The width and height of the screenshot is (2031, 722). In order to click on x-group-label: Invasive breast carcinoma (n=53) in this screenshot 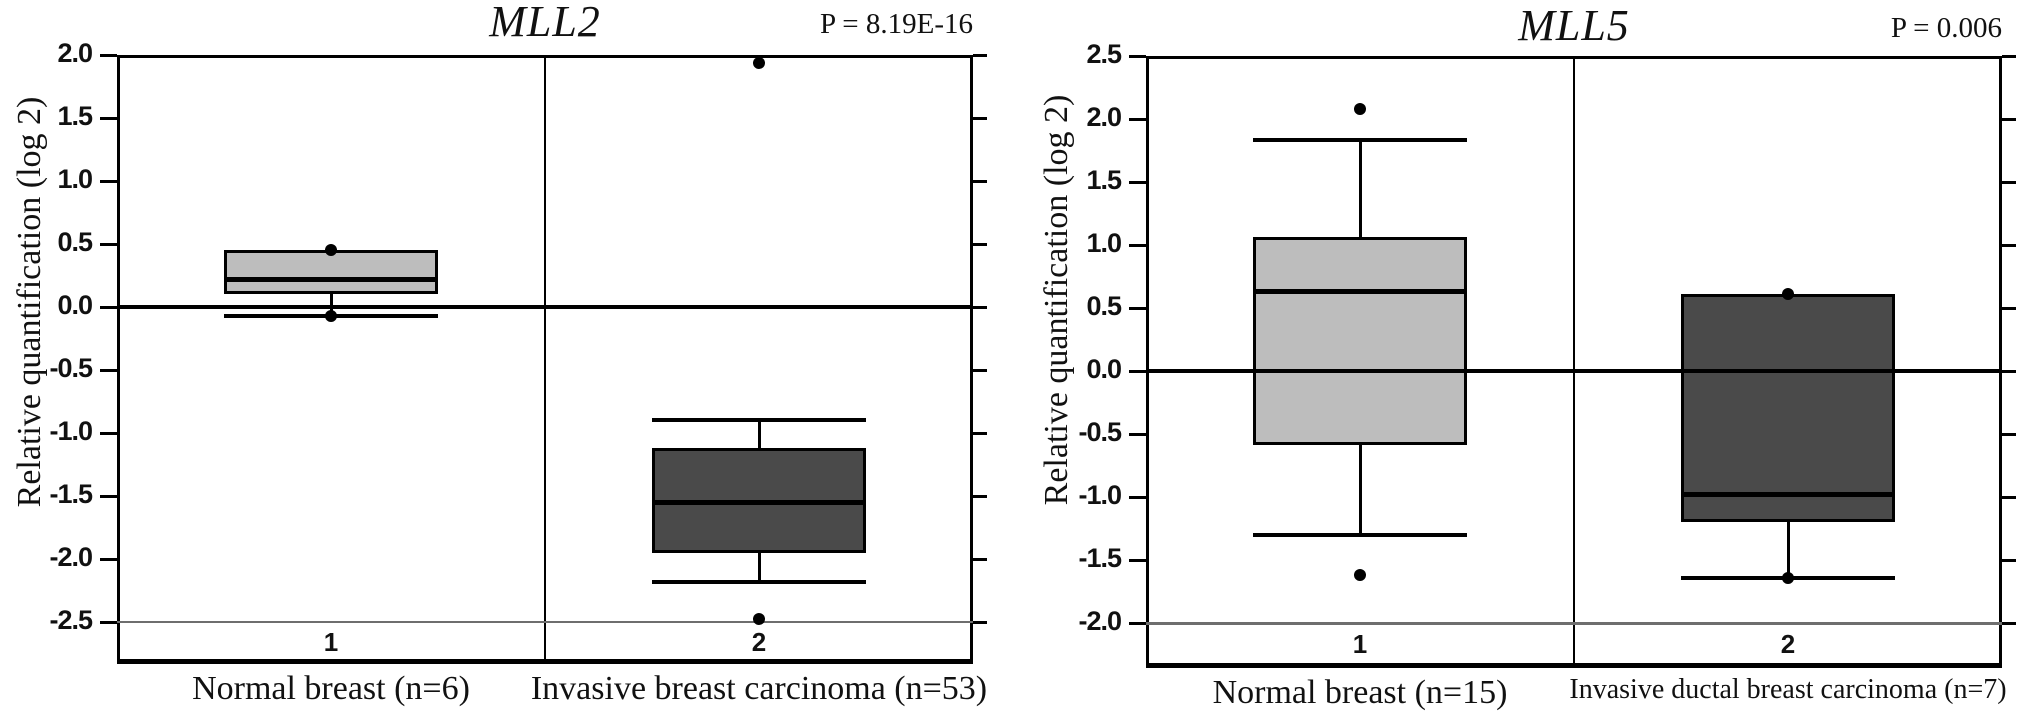, I will do `click(759, 688)`.